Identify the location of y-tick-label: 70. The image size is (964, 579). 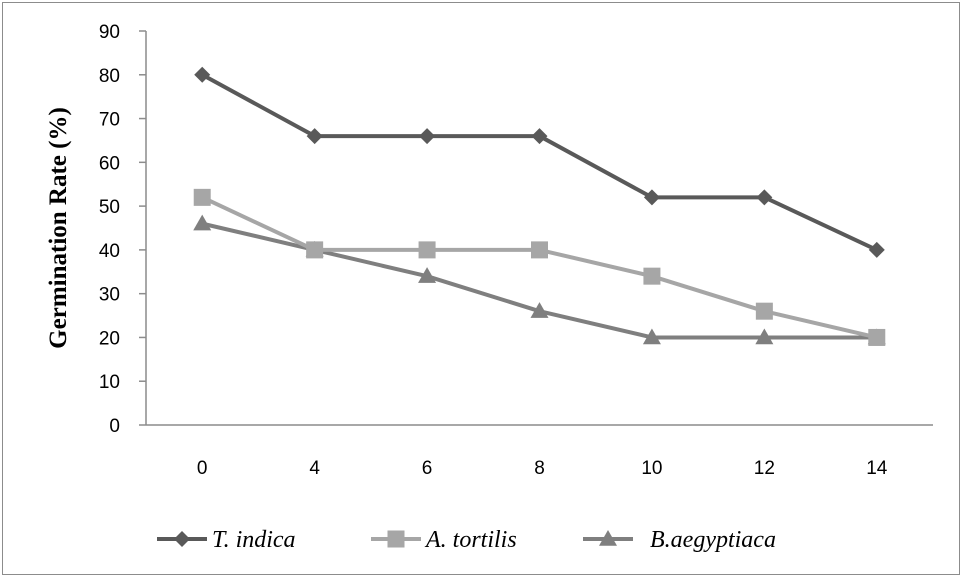
(109, 120).